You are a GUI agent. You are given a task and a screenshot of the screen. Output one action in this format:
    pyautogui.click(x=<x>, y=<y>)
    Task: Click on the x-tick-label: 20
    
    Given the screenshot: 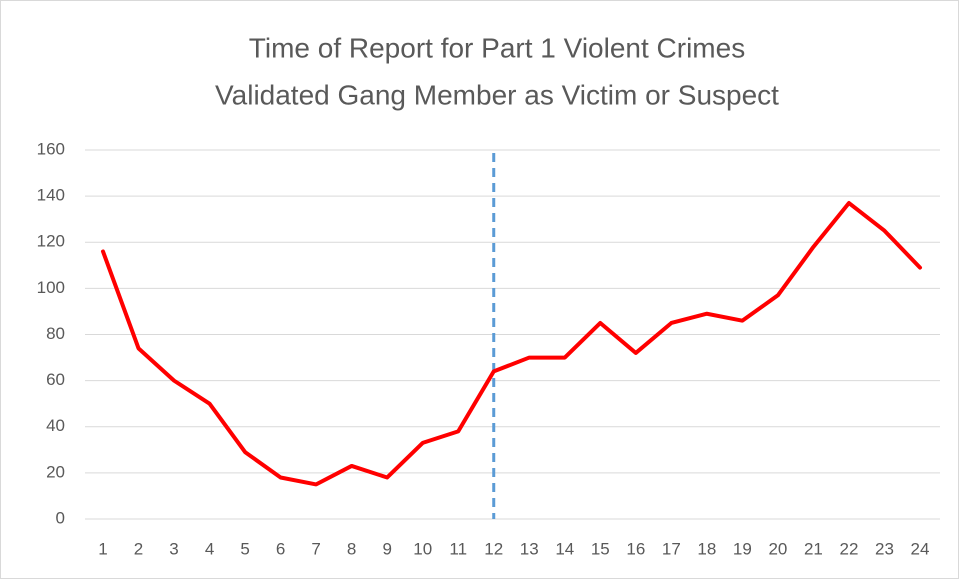 What is the action you would take?
    pyautogui.click(x=777, y=548)
    